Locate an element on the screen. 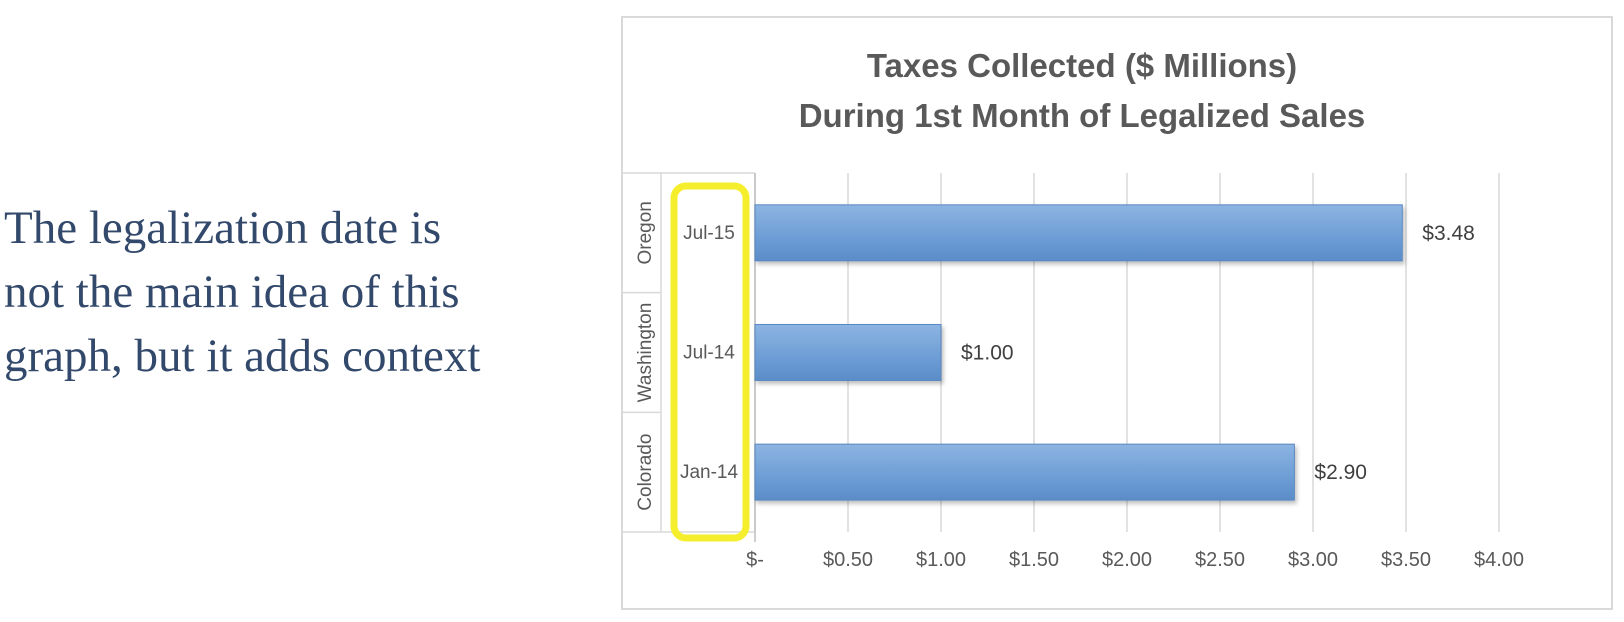 The image size is (1624, 622). chart-title-line-1: Taxes Collected ($ Millions) is located at coordinates (1082, 65).